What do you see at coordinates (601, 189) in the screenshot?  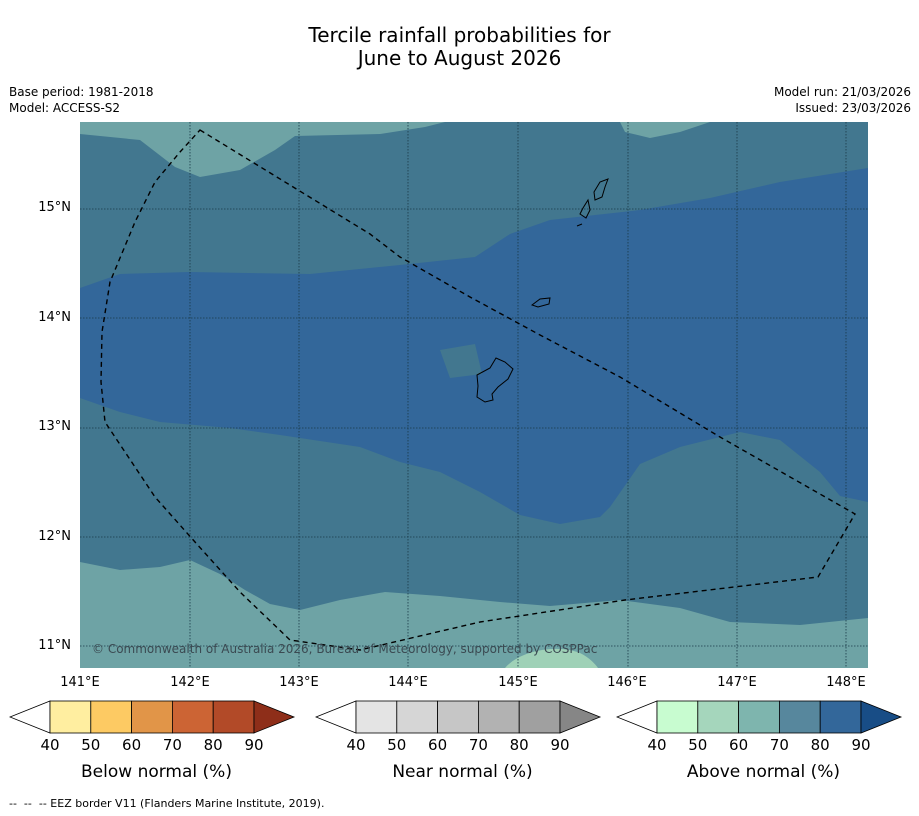 I see `island-saipan` at bounding box center [601, 189].